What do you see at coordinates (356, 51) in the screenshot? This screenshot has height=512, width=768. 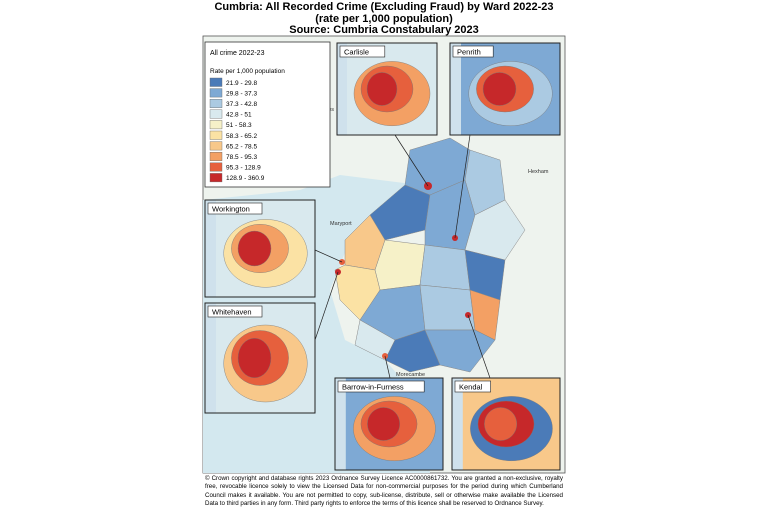 I see `inset-label: Carlisle` at bounding box center [356, 51].